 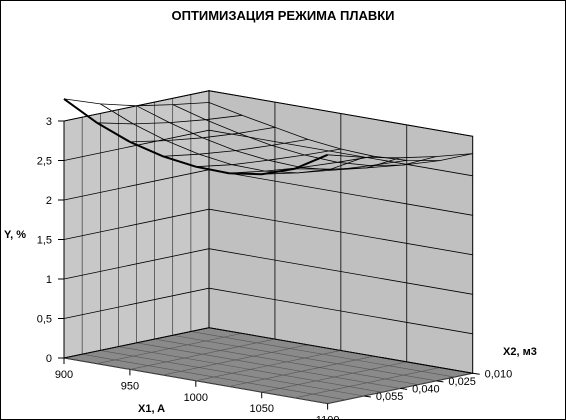 What do you see at coordinates (390, 397) in the screenshot?
I see `z-tick-label: 0,055` at bounding box center [390, 397].